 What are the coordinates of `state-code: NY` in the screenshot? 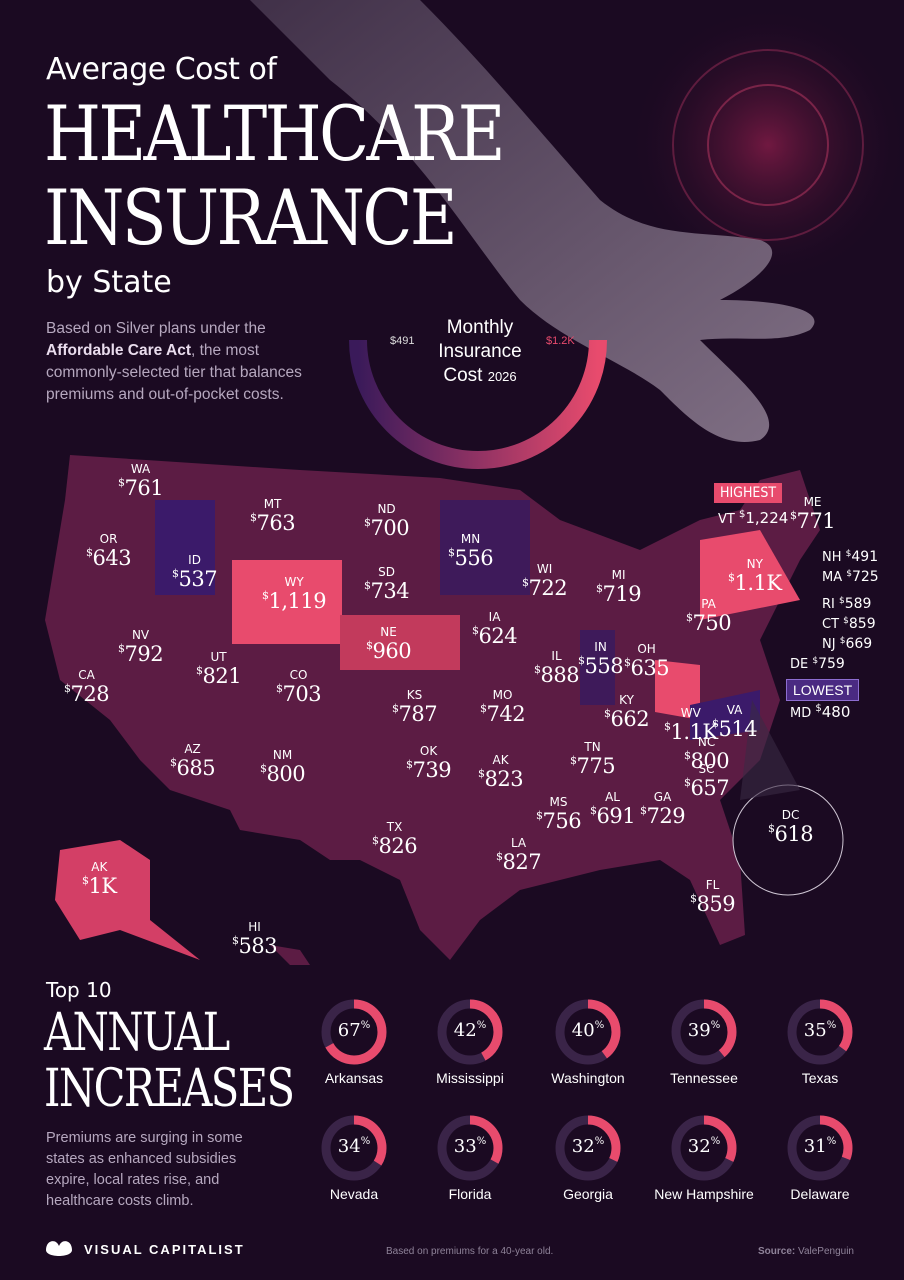 It's located at (754, 564).